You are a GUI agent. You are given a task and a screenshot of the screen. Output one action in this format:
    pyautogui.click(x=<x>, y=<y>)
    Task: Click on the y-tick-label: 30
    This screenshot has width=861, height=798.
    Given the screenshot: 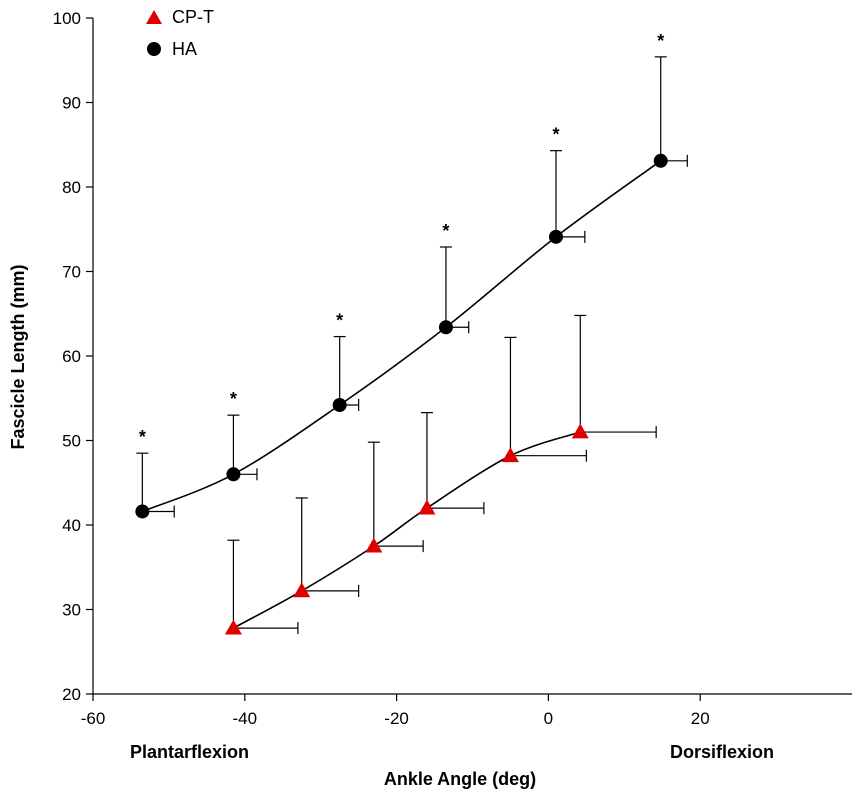 What is the action you would take?
    pyautogui.click(x=71, y=610)
    